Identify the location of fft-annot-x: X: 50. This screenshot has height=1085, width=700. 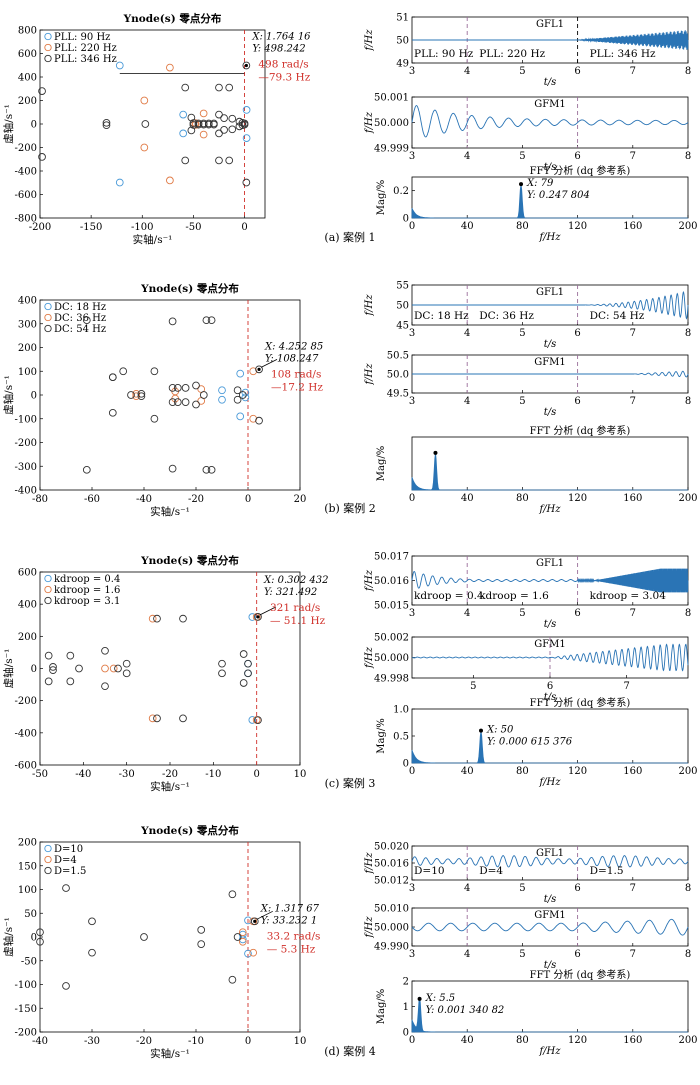
(500, 730).